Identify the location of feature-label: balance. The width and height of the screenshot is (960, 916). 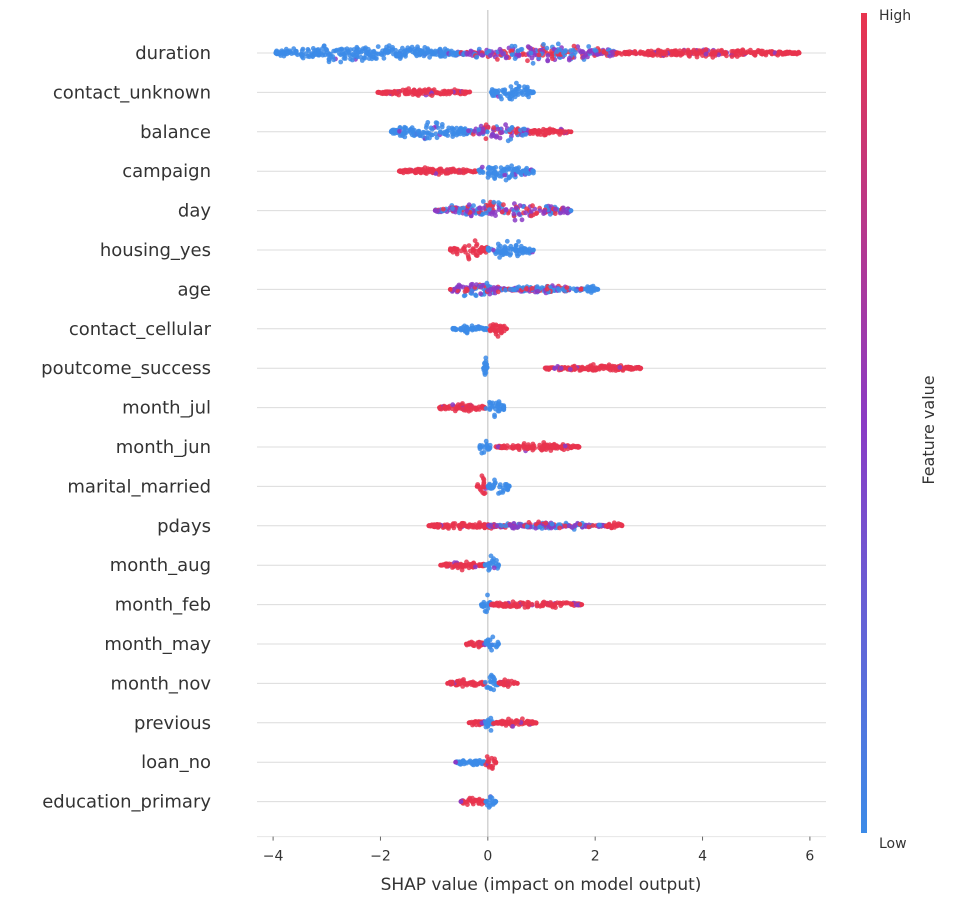
(175, 132).